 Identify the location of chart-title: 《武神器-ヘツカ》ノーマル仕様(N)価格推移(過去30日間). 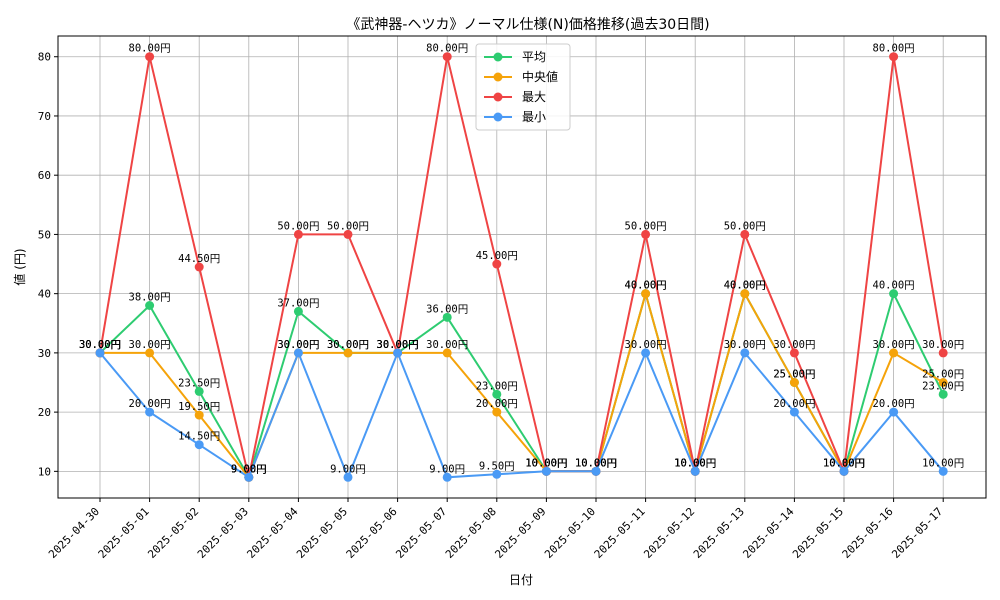
(527, 25).